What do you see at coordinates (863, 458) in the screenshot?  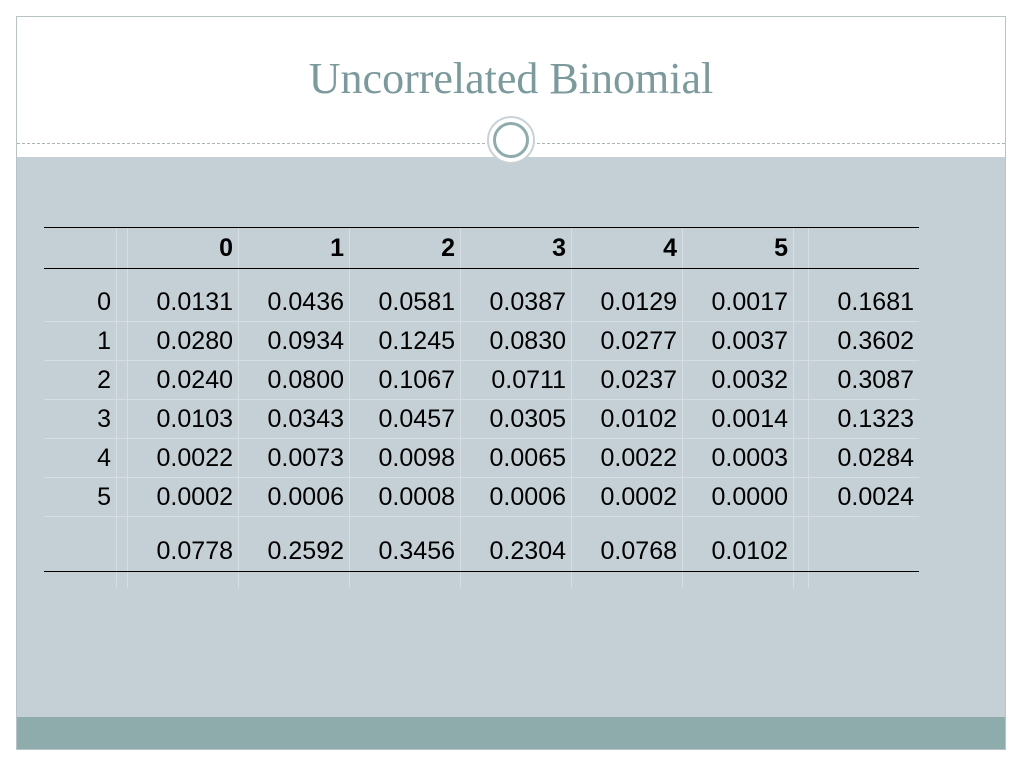 I see `row-total: 0.0284` at bounding box center [863, 458].